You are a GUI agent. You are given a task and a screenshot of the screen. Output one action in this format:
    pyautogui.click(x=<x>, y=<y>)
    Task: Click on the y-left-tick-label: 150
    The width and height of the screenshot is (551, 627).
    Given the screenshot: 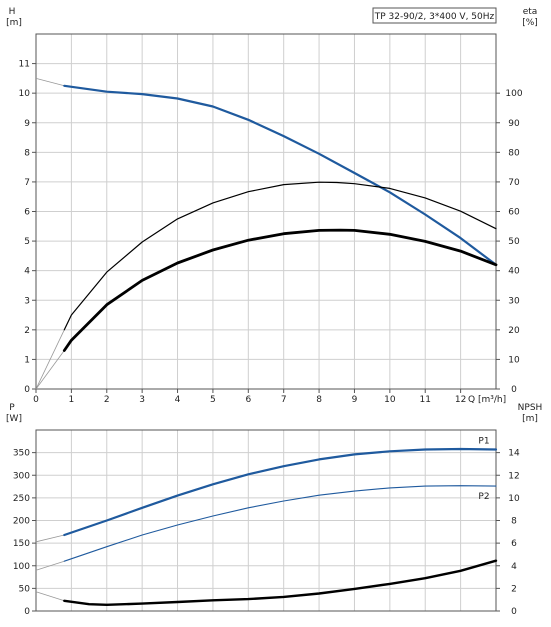 What is the action you would take?
    pyautogui.click(x=21, y=544)
    